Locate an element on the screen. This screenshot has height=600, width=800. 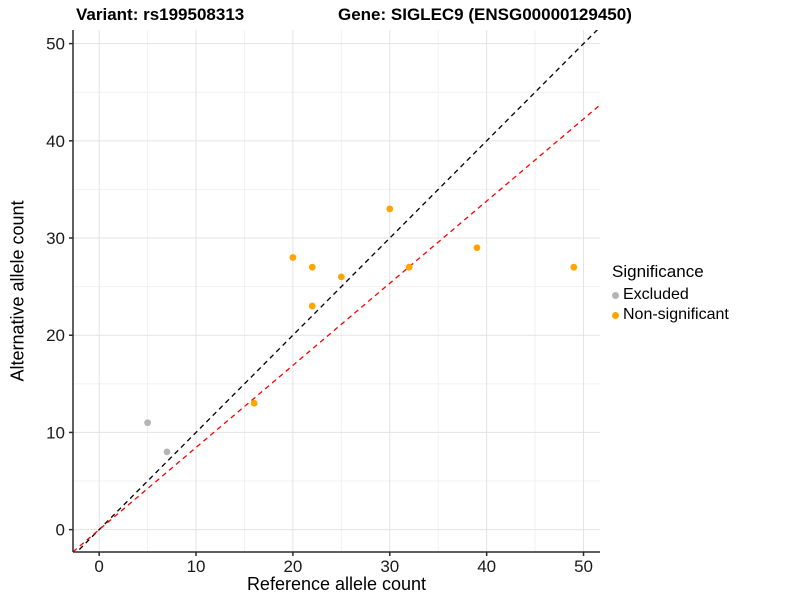
legend: Significance Excluded Non-significant is located at coordinates (670, 293).